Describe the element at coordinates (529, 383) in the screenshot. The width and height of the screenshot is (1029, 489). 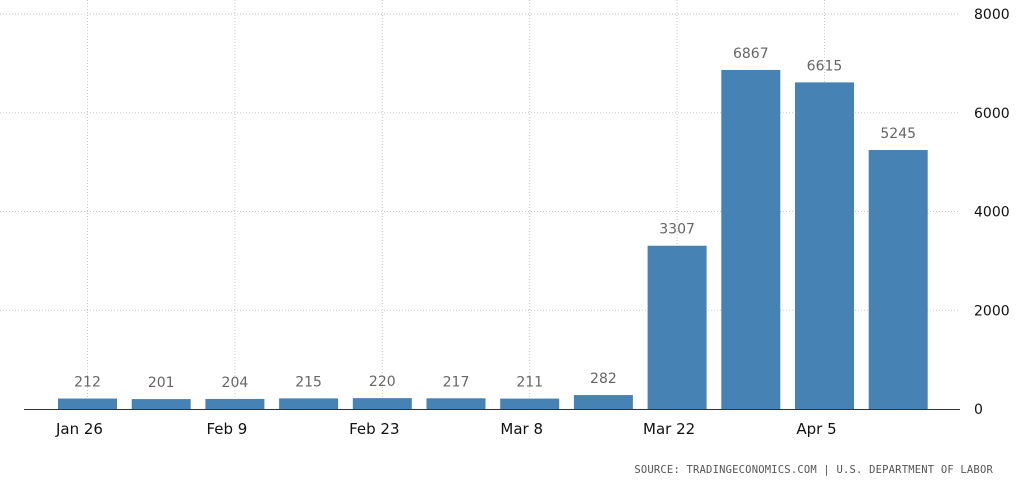
I see `data-label: 211` at that location.